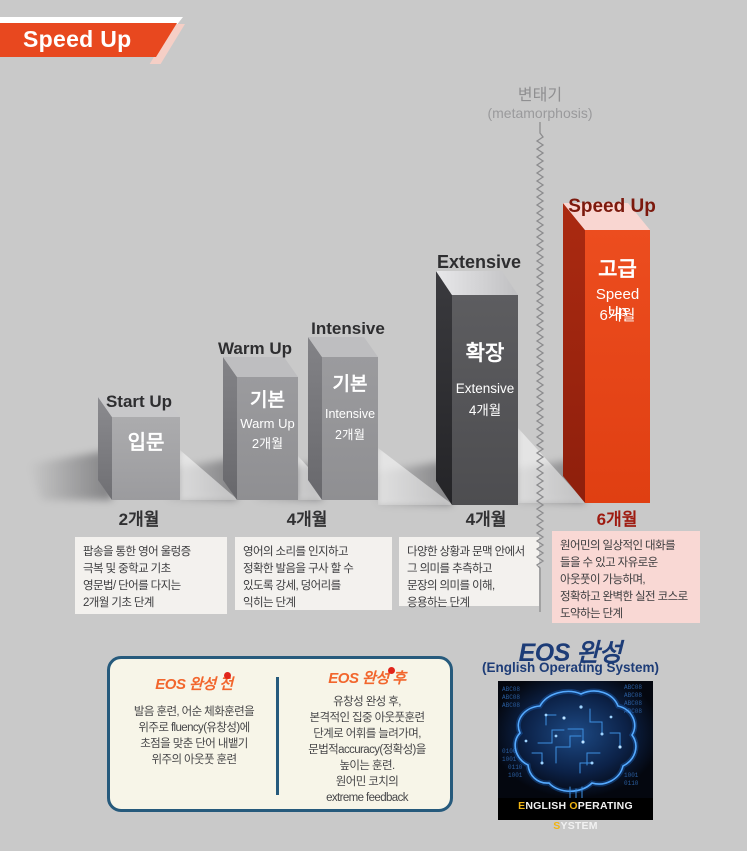 Image resolution: width=747 pixels, height=851 pixels. Describe the element at coordinates (139, 401) in the screenshot. I see `pillar-title-start-up: Start Up` at that location.